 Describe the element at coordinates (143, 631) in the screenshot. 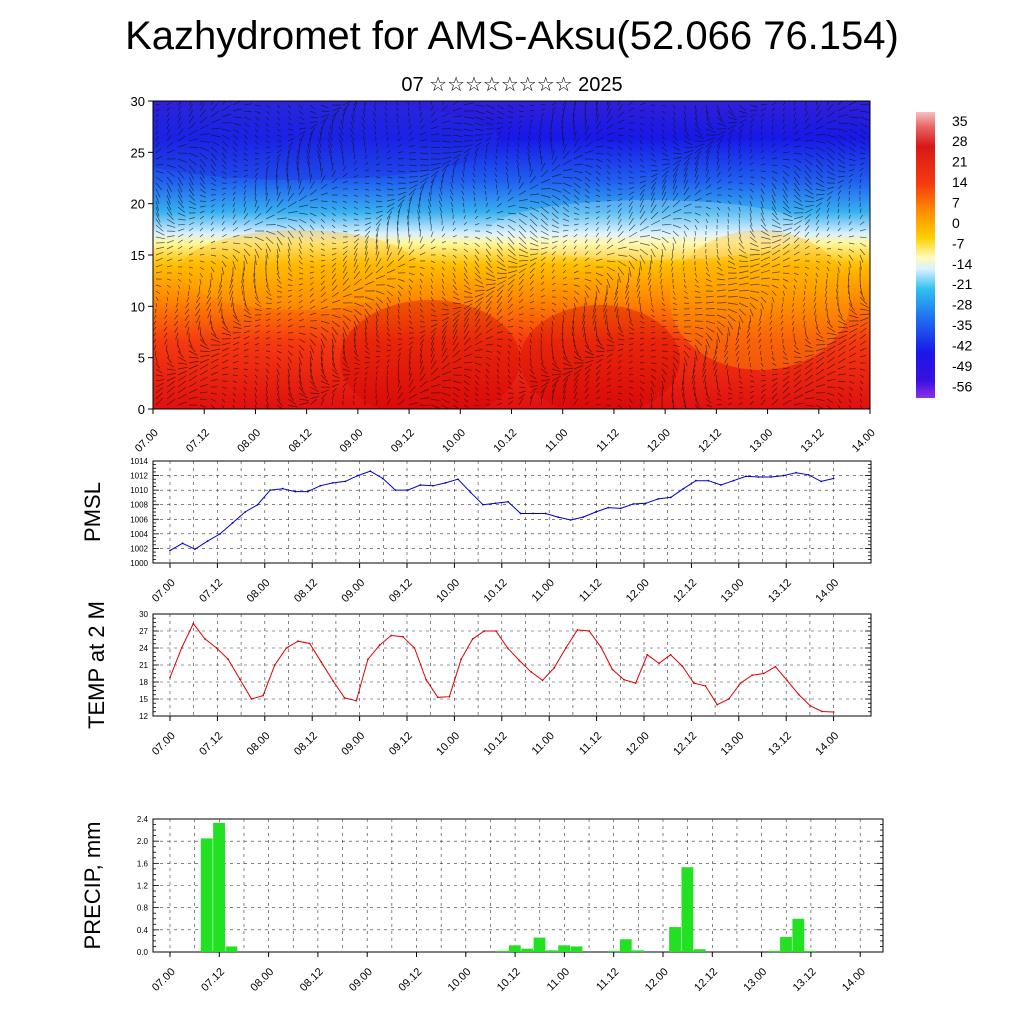

I see `y-tick-label: 27` at that location.